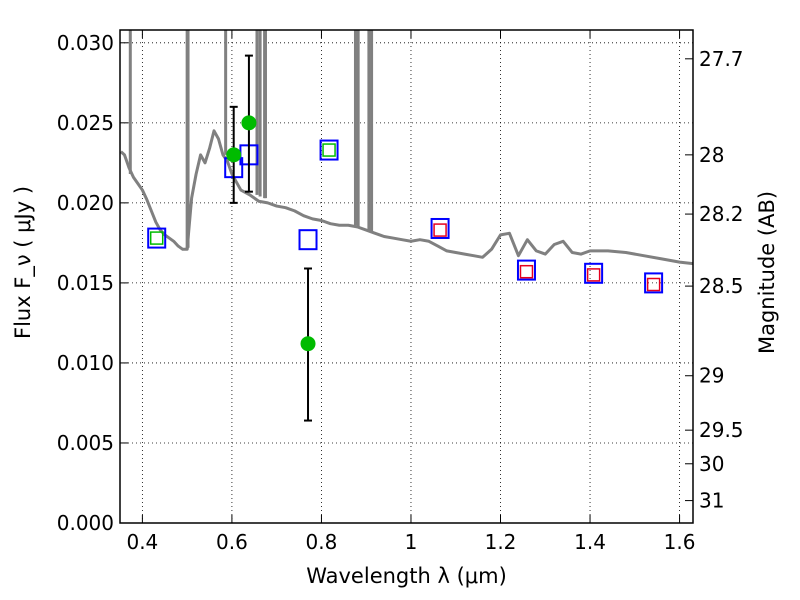  I want to click on x-tick-label: 1, so click(411, 542).